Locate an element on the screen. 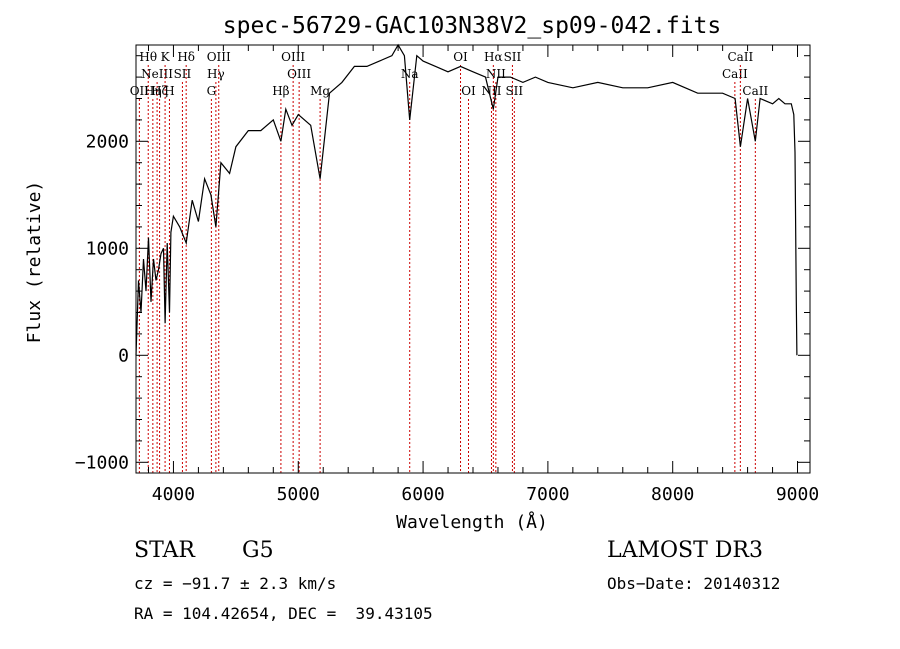  observation-date: Obs−Date: 20140312 is located at coordinates (694, 583).